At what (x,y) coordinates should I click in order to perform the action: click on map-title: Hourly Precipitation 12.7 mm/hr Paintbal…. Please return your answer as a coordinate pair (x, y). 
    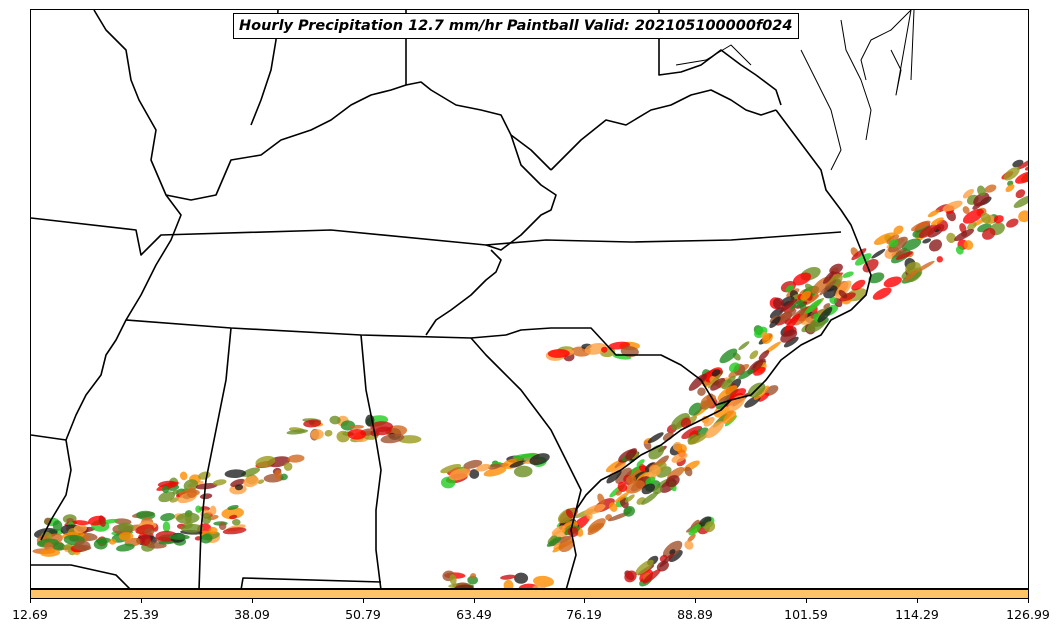
    Looking at the image, I should click on (516, 26).